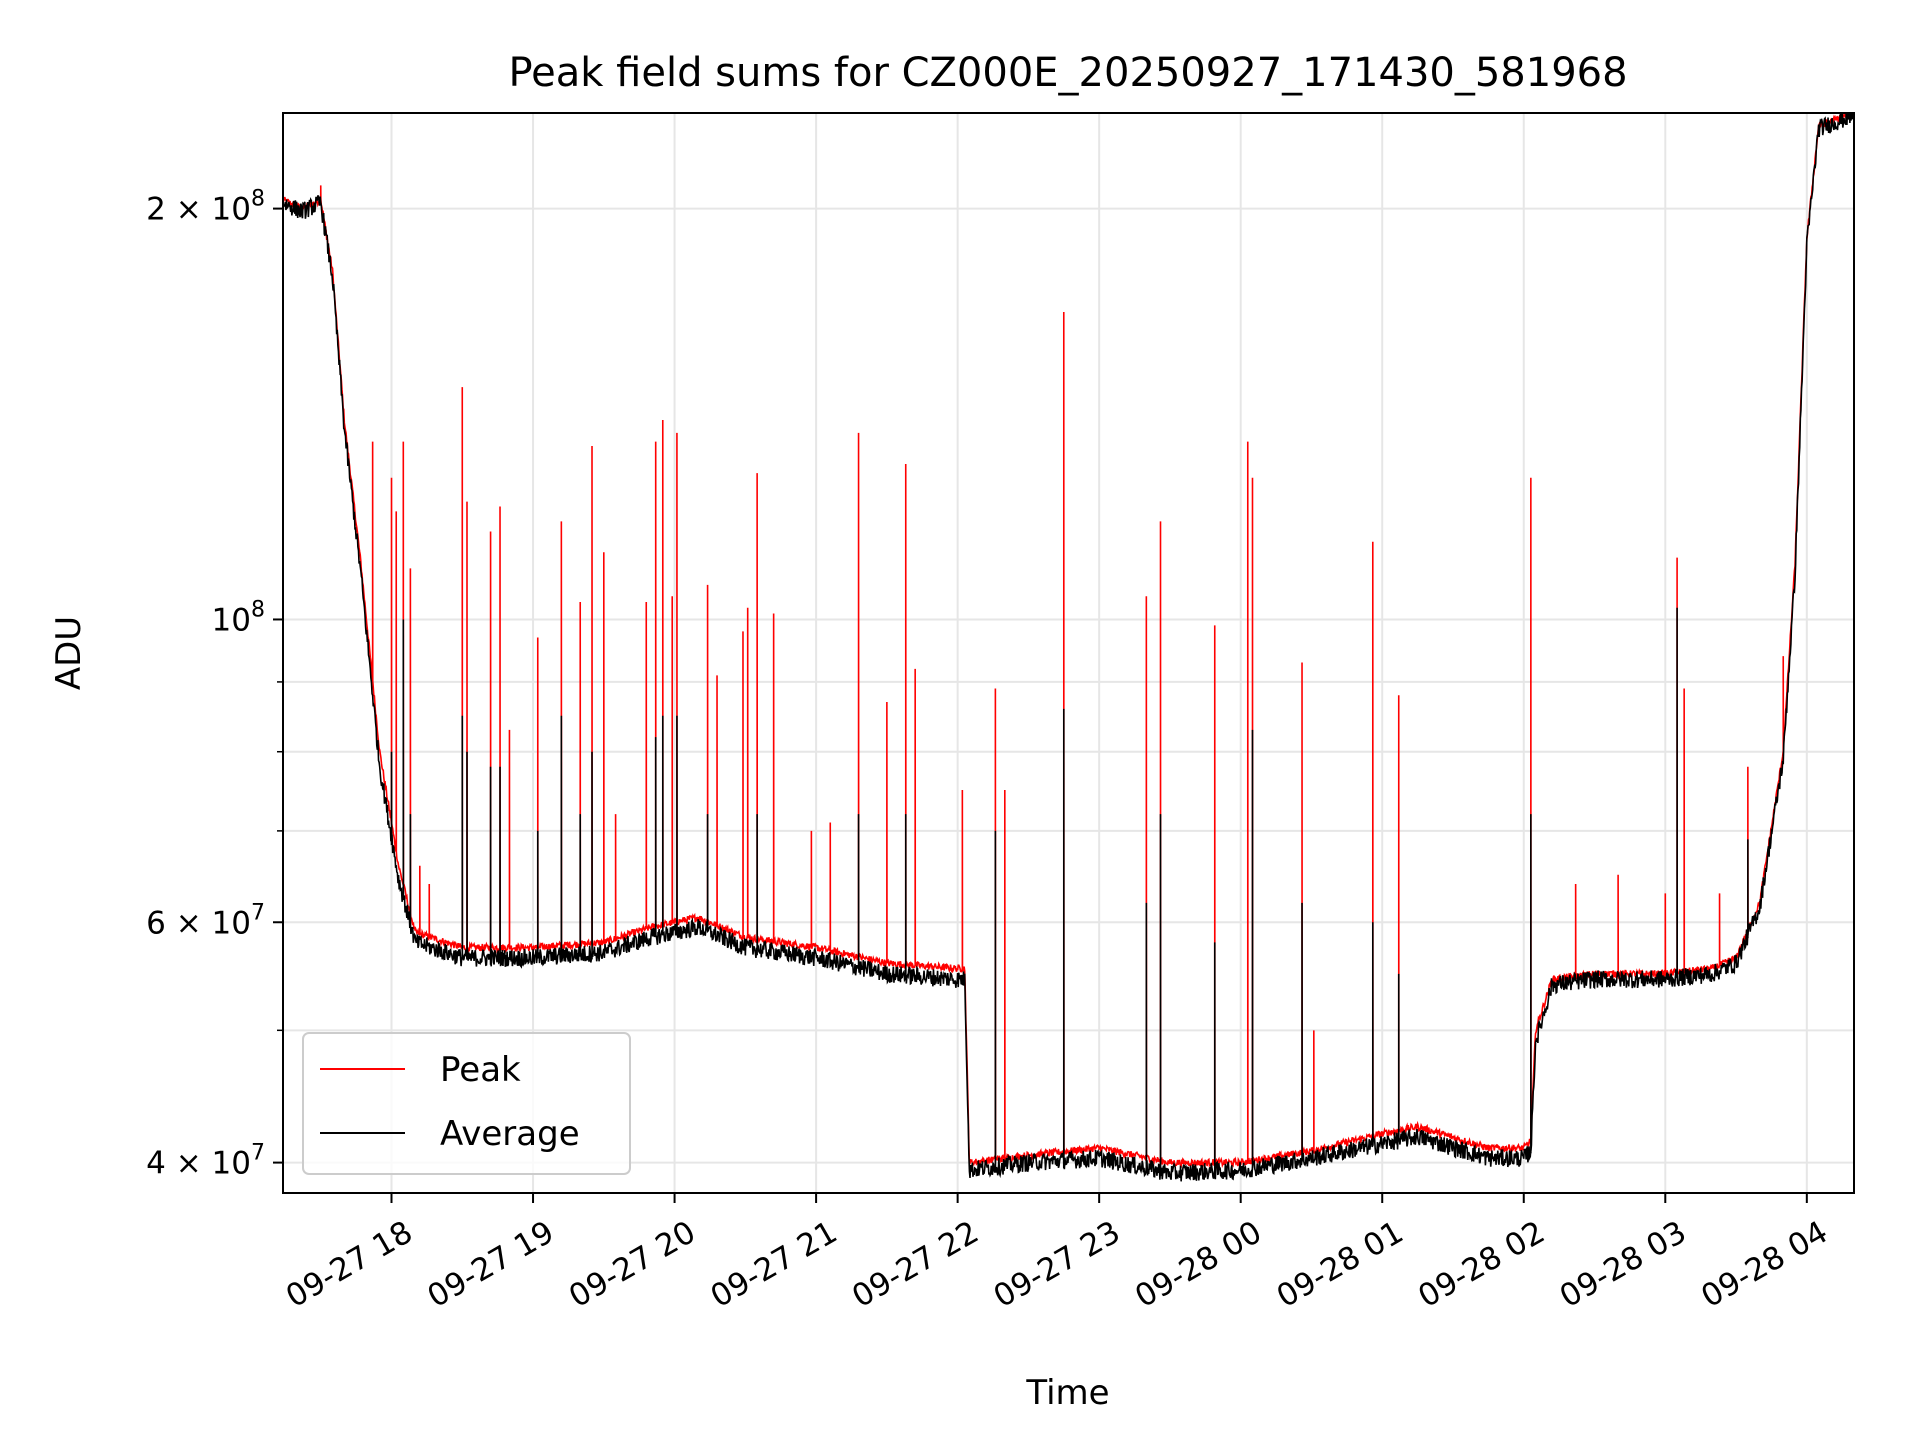 The image size is (1920, 1440). I want to click on y-axis-ticks: 4 × 107 6 × 107 108 2 × 108, so click(214, 684).